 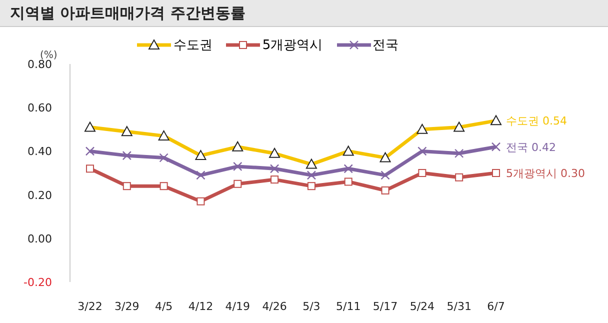 I want to click on x-tick-label: 4/12, so click(x=201, y=306).